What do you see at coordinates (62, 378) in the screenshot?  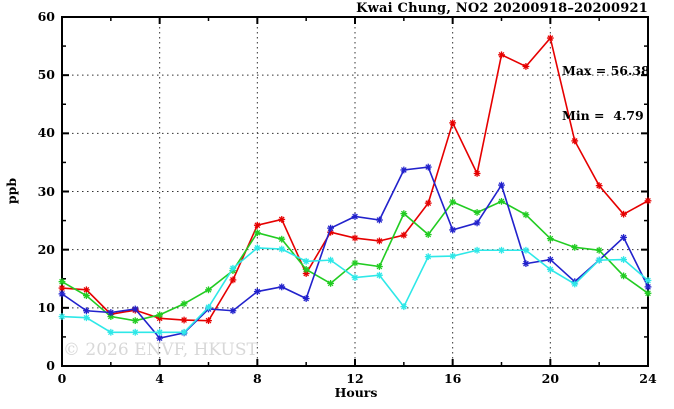 I see `x-tick-label: 0` at bounding box center [62, 378].